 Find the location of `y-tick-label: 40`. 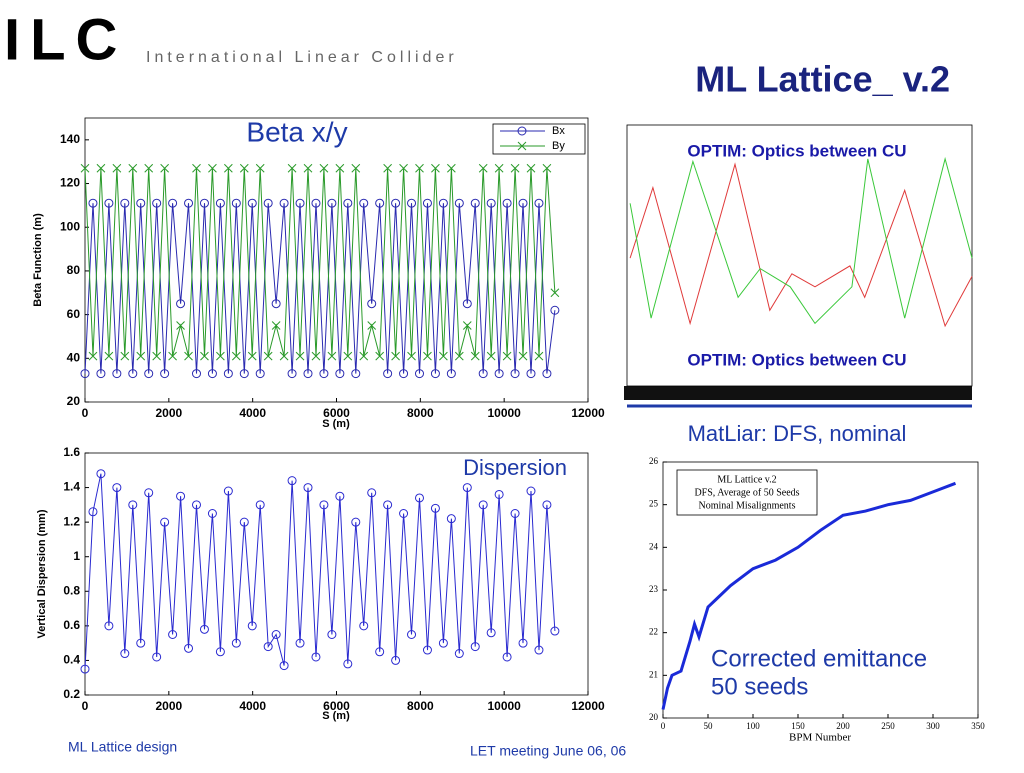

y-tick-label: 40 is located at coordinates (74, 357).